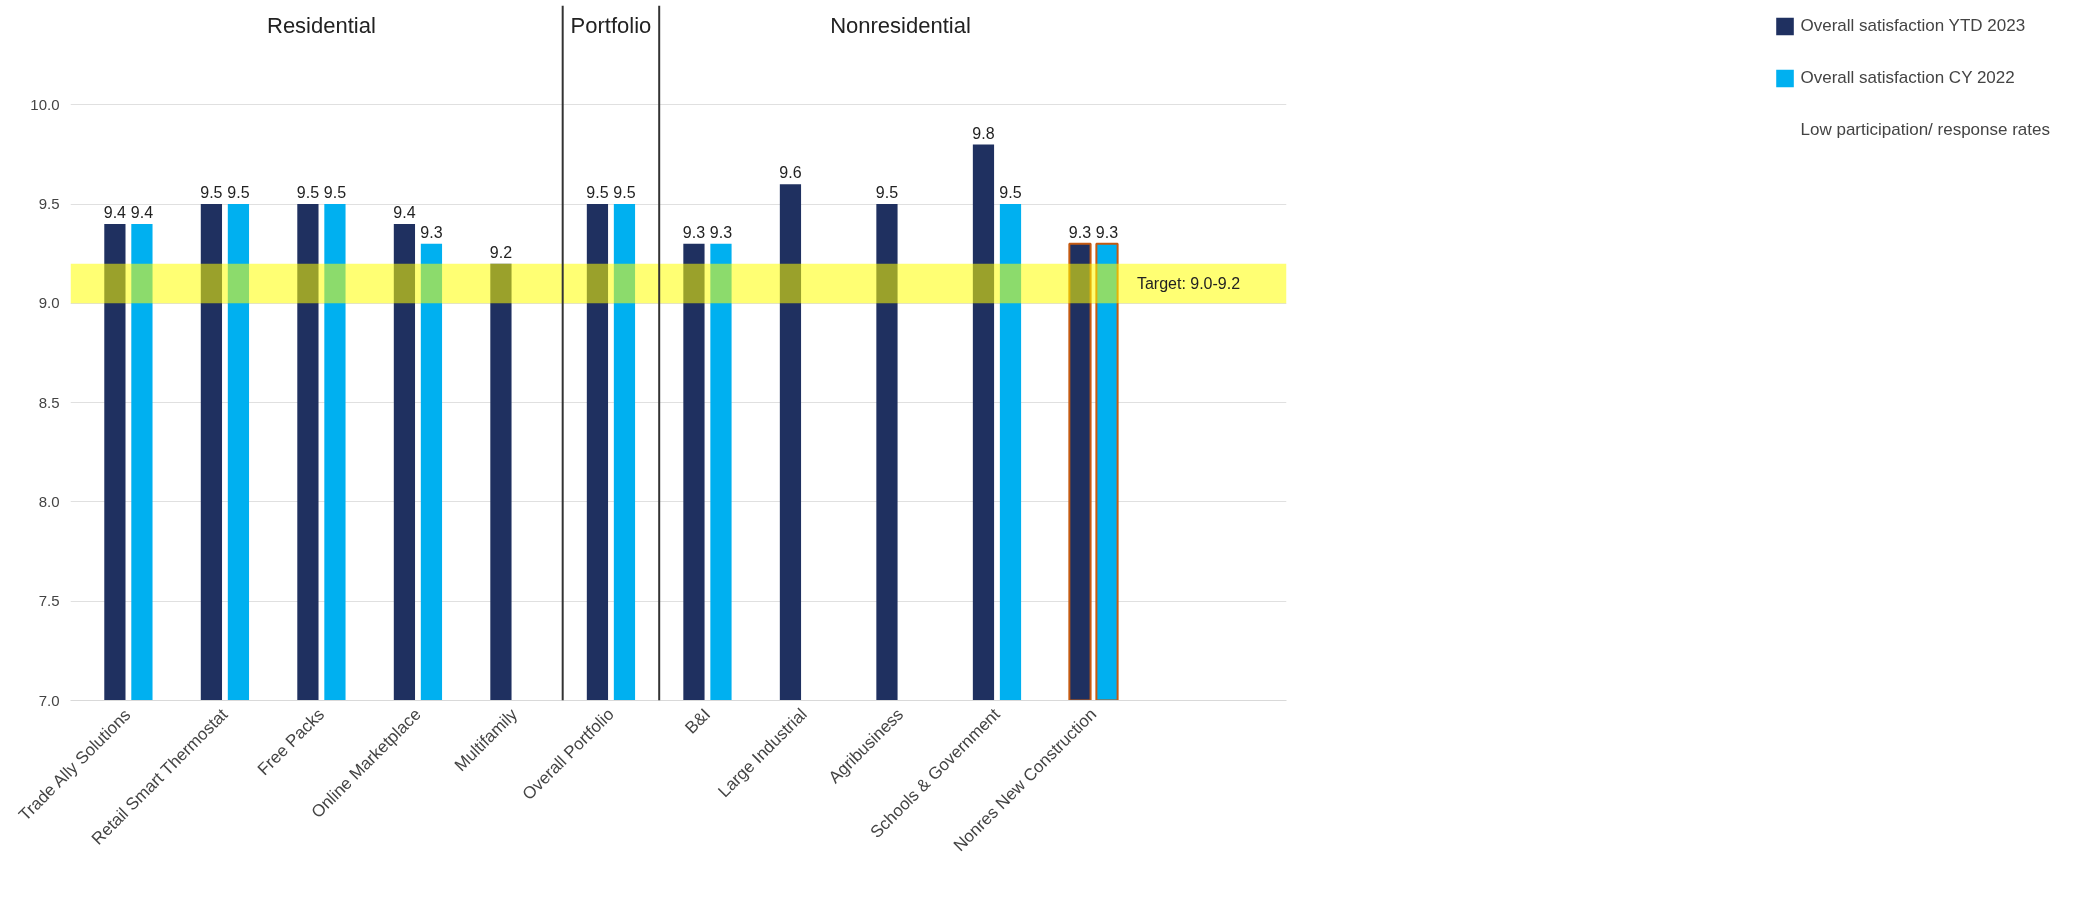 The height and width of the screenshot is (920, 2083). What do you see at coordinates (49, 402) in the screenshot?
I see `y-tick-label: 8.5` at bounding box center [49, 402].